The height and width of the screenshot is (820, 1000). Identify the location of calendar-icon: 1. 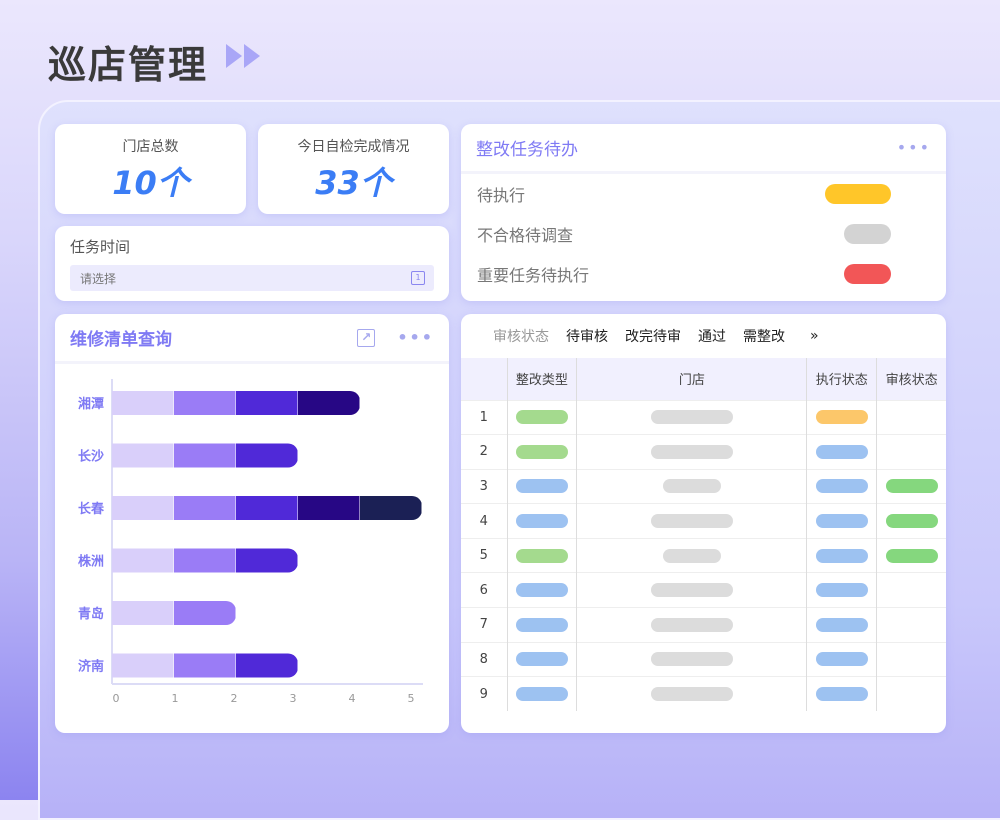
(418, 278).